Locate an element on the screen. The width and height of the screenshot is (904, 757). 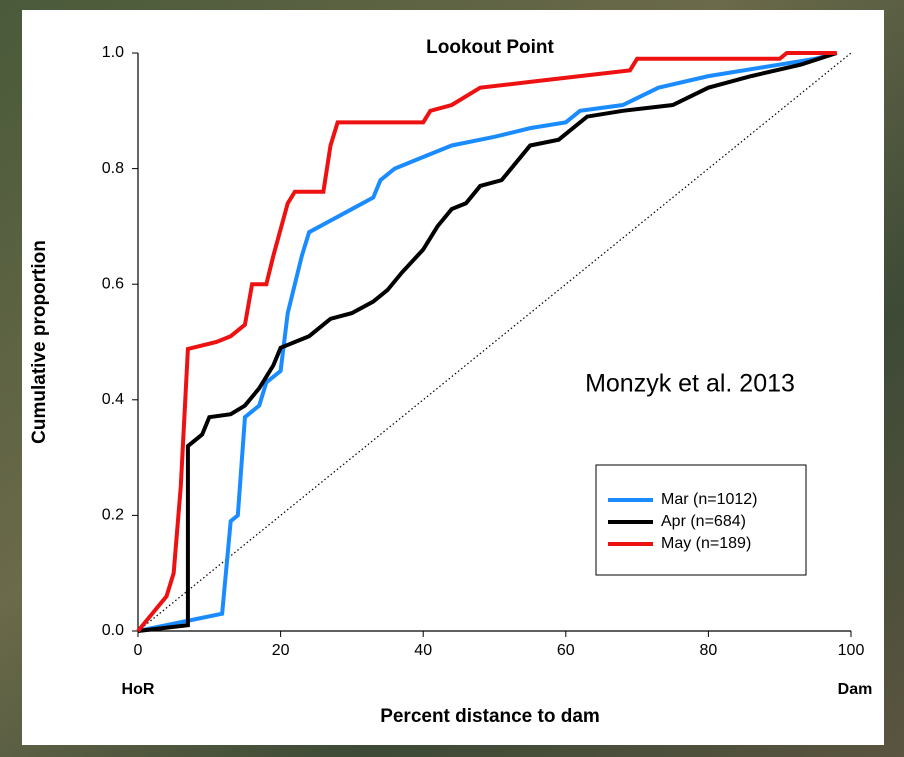
x-end-label: HoR is located at coordinates (138, 689).